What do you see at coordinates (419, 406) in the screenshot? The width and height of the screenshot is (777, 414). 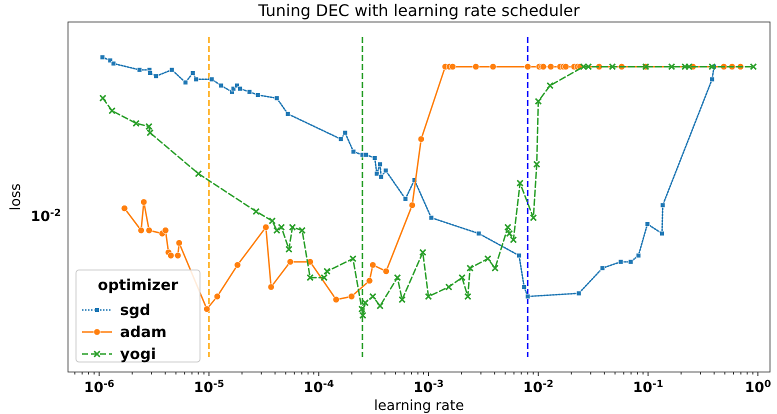 I see `x-axis-title: learning rate` at bounding box center [419, 406].